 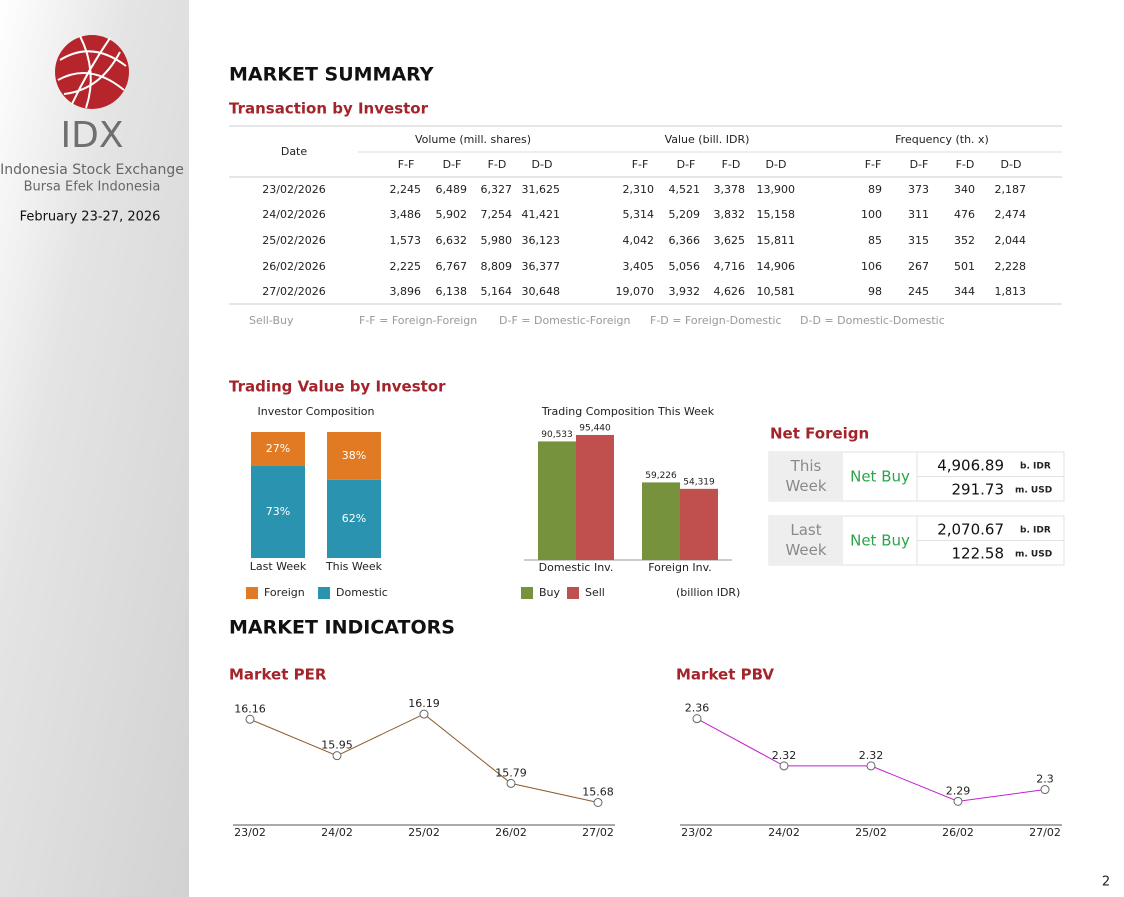 What do you see at coordinates (473, 139) in the screenshot?
I see `table-group-header: Volume (mill. shares)` at bounding box center [473, 139].